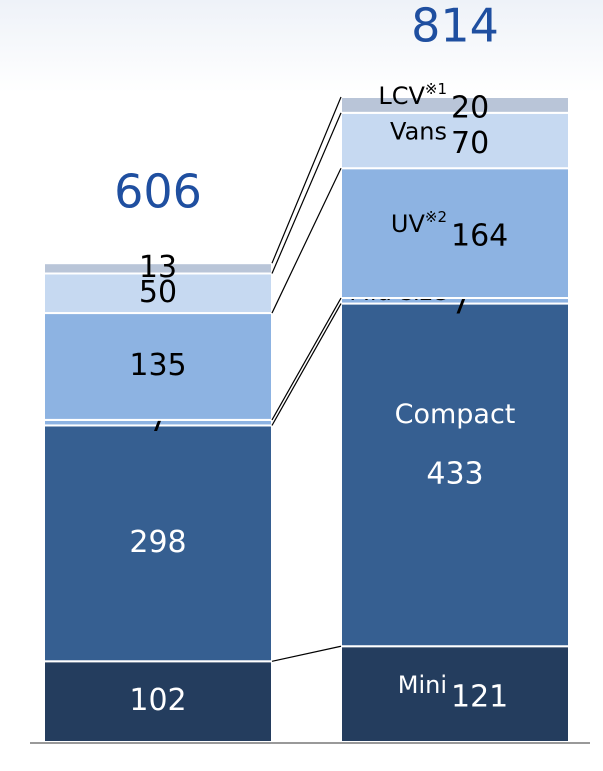 The image size is (603, 771). Describe the element at coordinates (157, 542) in the screenshot. I see `value-label: 298` at that location.